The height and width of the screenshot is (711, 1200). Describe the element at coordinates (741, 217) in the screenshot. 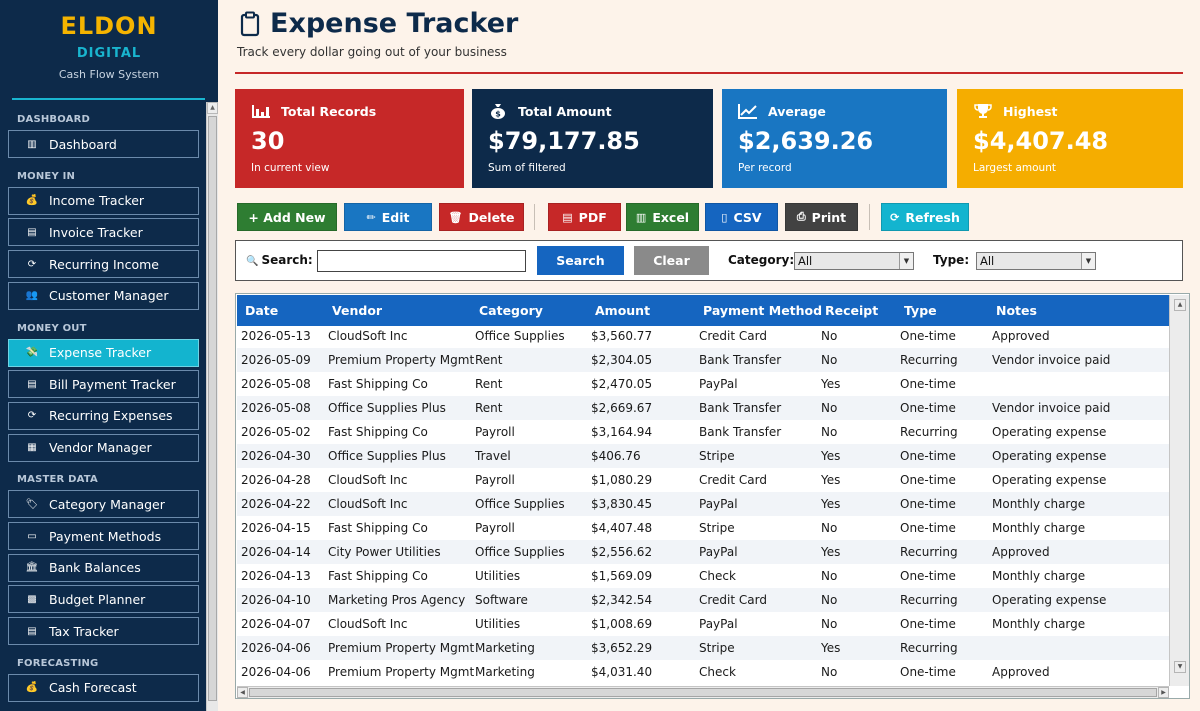

I see `export-csv-button: ▯ CSV` at that location.